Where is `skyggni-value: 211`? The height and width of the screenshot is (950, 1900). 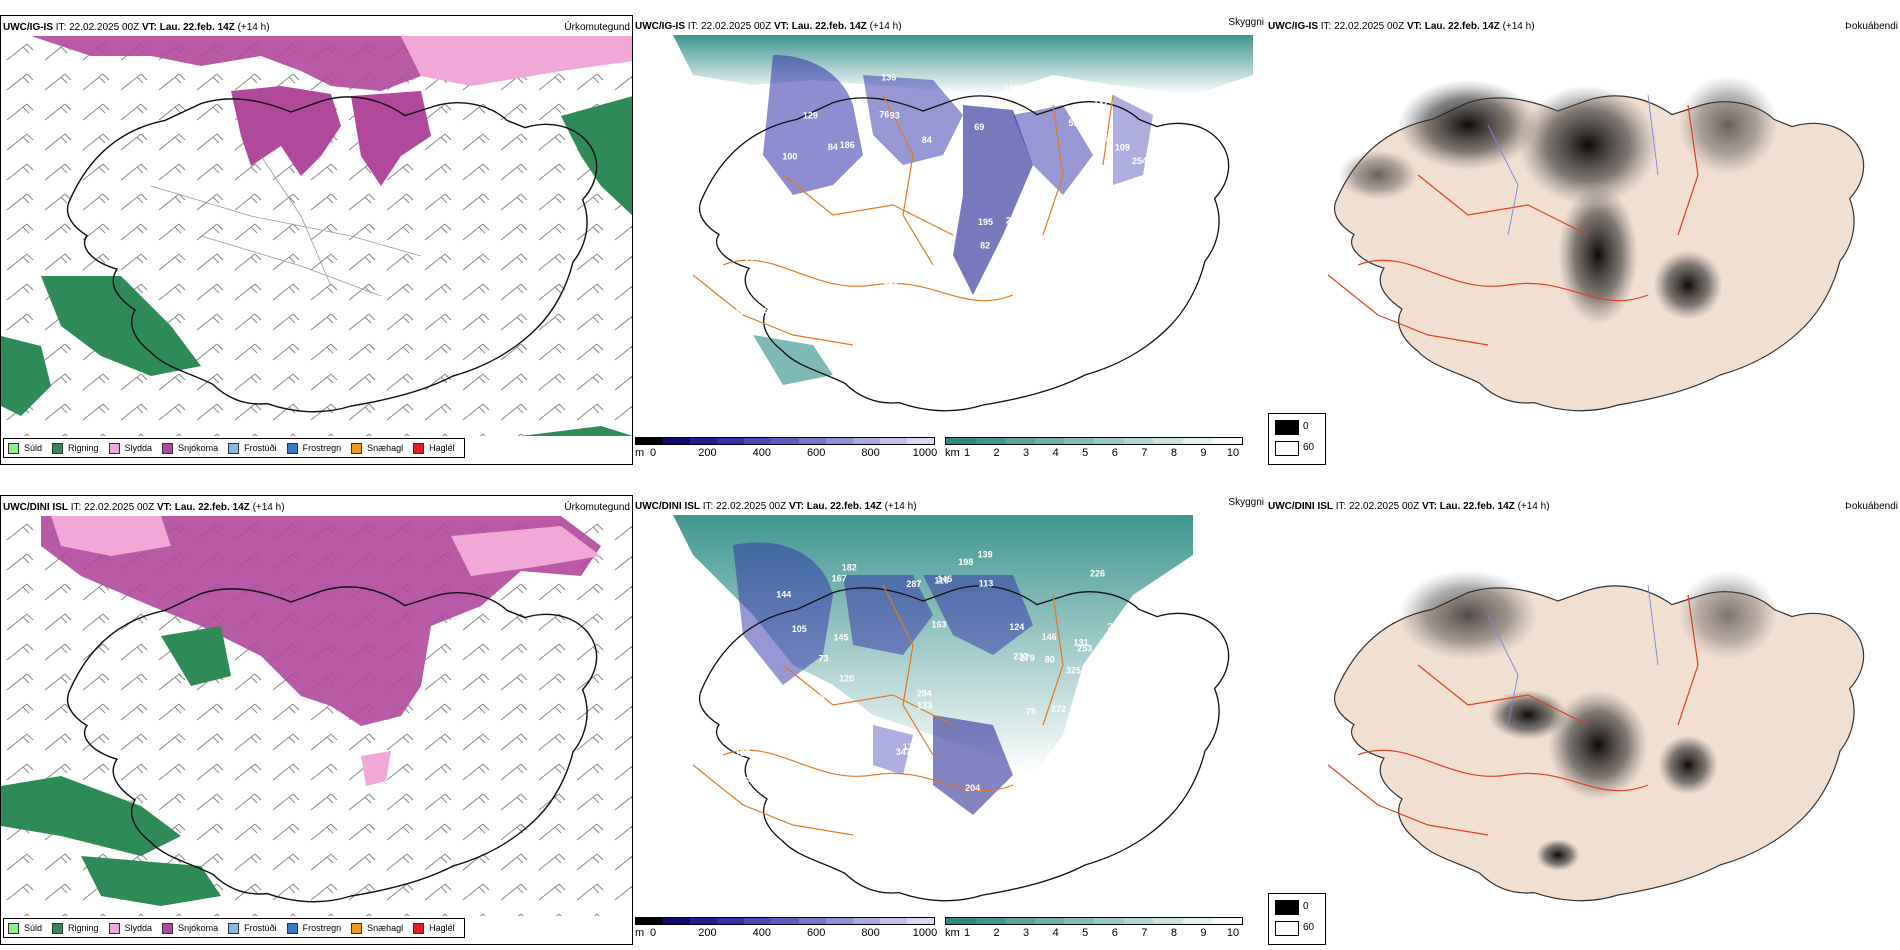
skyggni-value: 211 is located at coordinates (1088, 278).